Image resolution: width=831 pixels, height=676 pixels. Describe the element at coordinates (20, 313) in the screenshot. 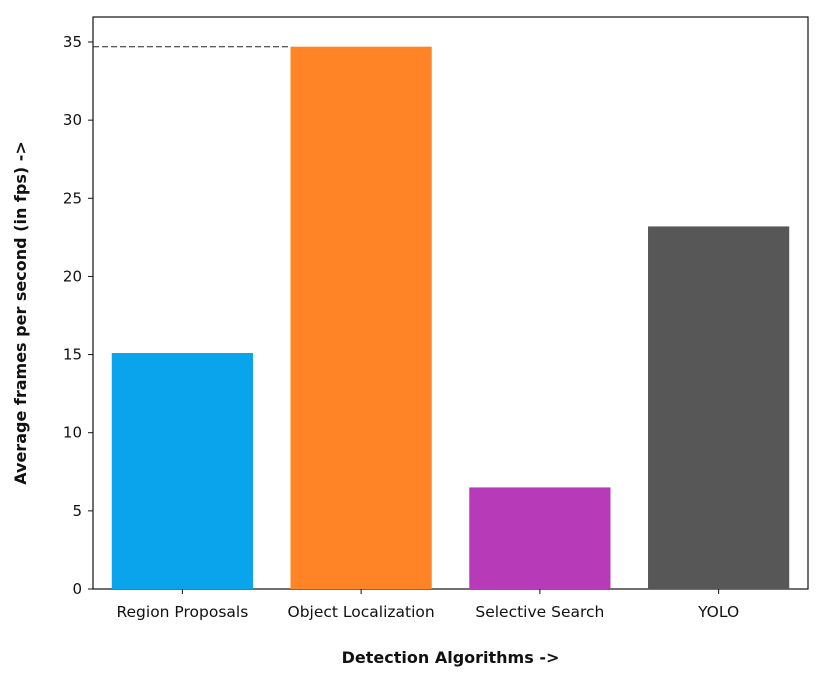

I see `y-axis-title: Average frames per second (in fps) ->` at that location.